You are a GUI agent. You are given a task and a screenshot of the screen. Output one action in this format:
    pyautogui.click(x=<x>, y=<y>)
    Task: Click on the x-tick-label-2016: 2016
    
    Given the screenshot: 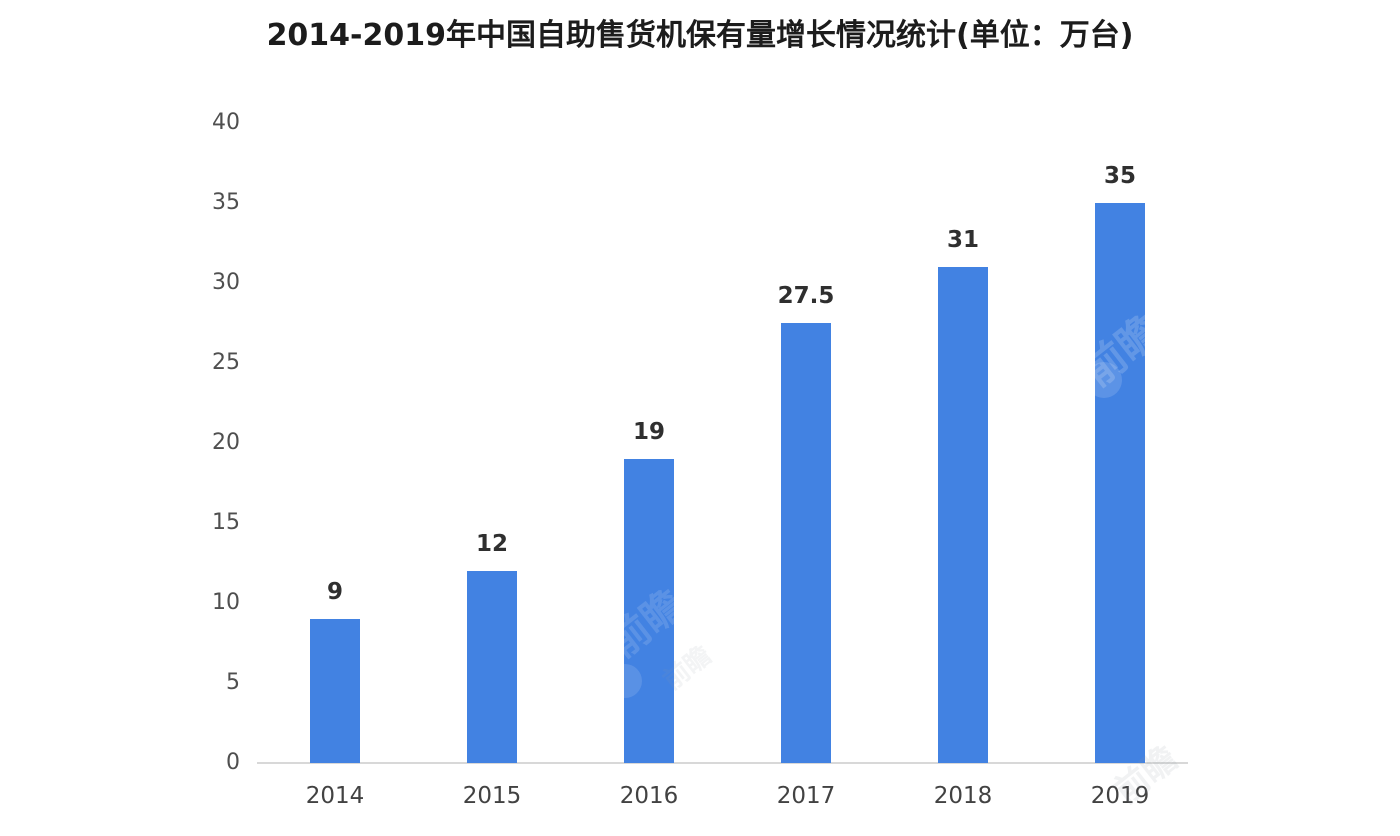 What is the action you would take?
    pyautogui.click(x=649, y=796)
    